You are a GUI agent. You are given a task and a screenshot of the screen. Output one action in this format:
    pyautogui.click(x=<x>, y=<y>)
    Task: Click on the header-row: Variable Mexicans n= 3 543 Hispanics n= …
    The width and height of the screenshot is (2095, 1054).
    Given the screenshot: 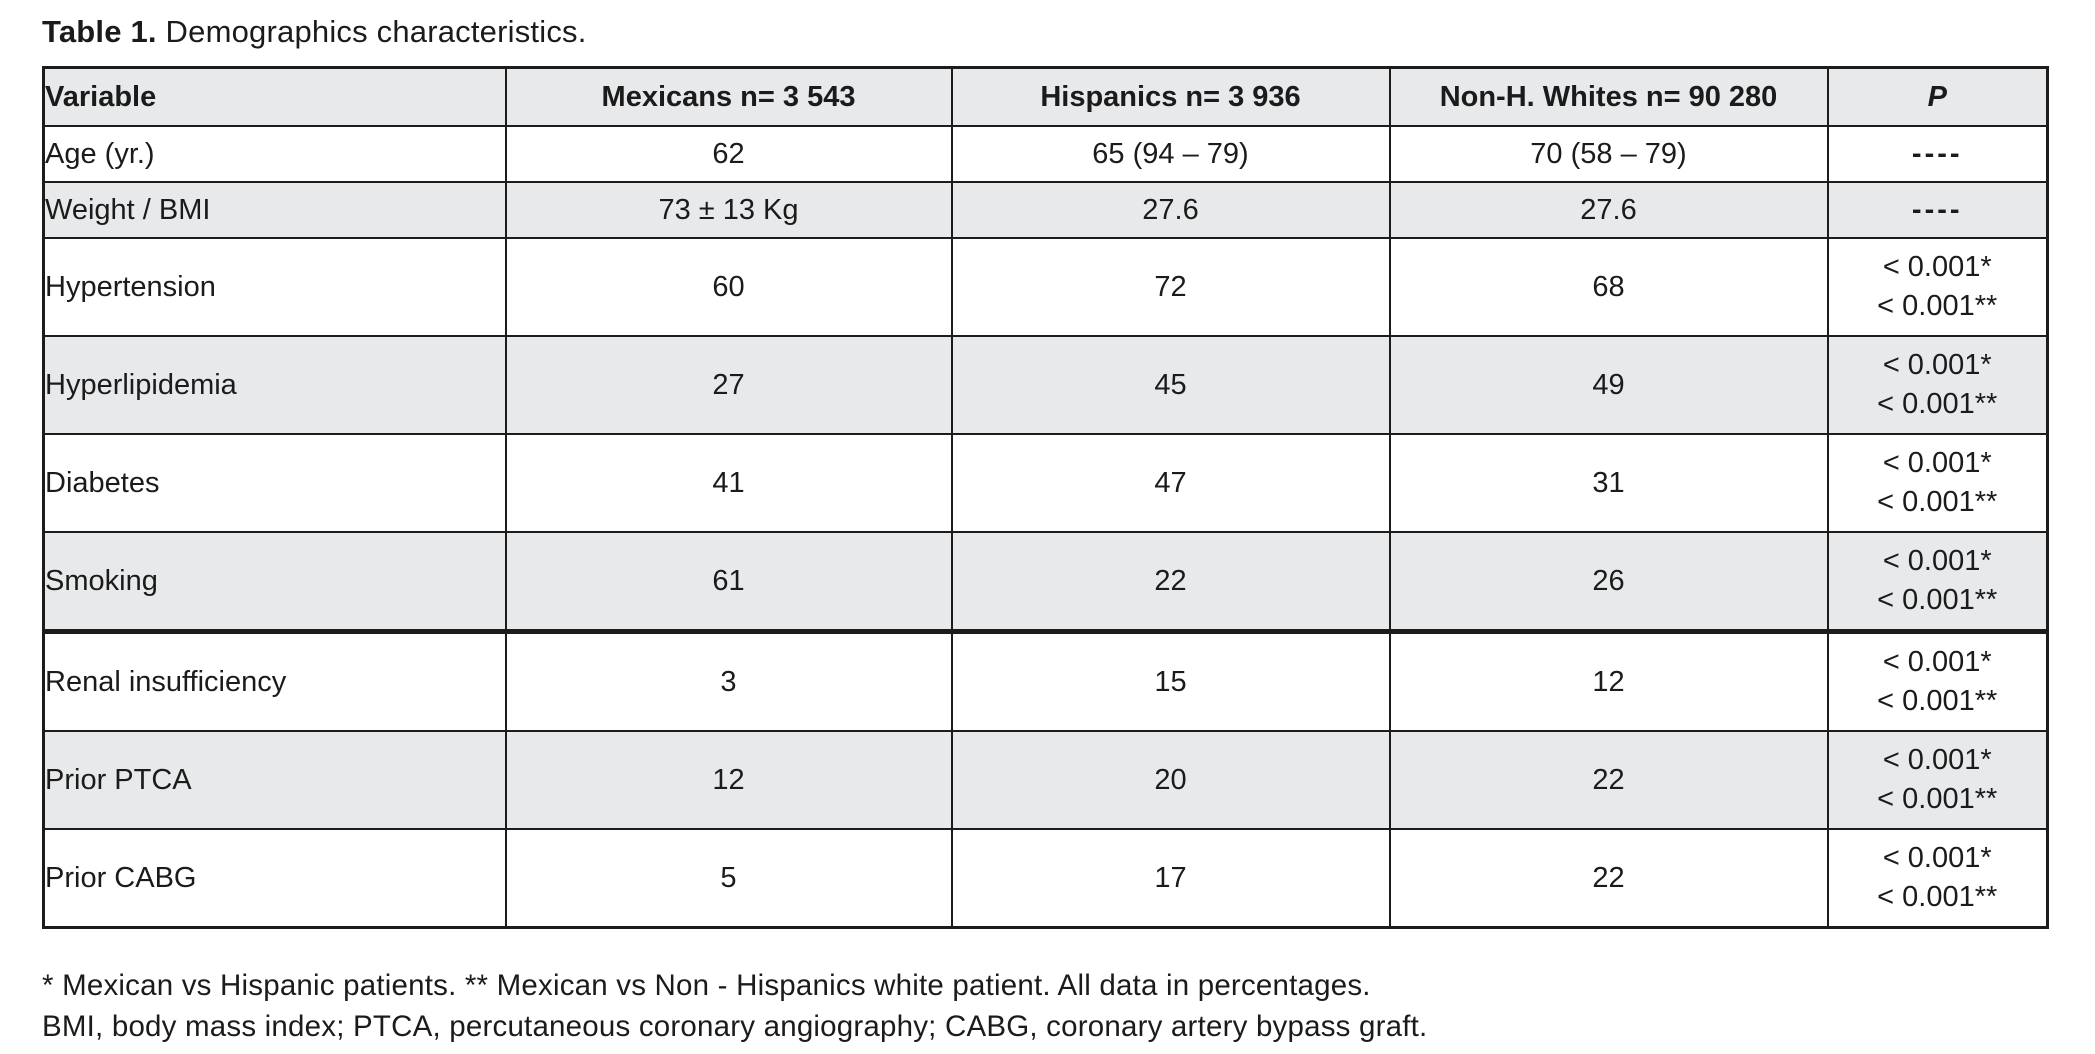 What is the action you would take?
    pyautogui.click(x=1045, y=96)
    